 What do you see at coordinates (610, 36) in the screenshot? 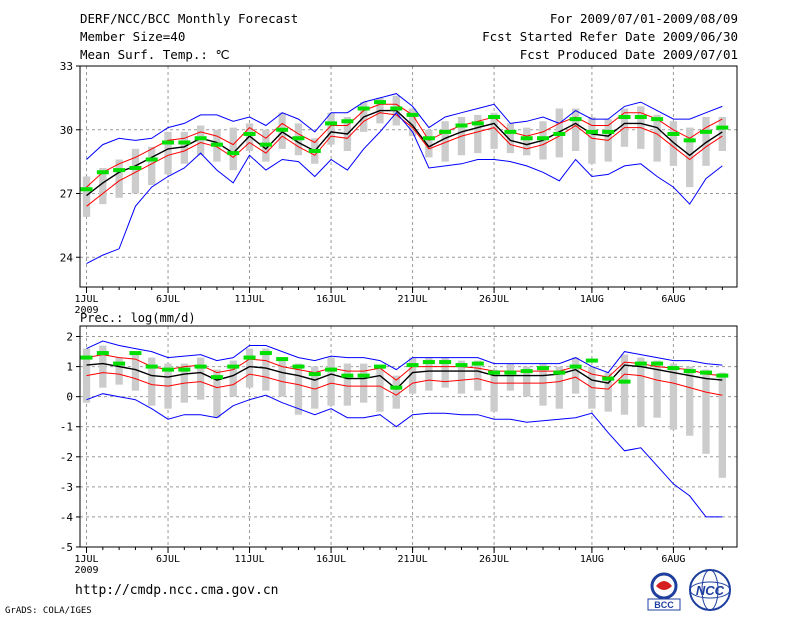
I see `started-refer-date: Fcst Started Refer Date 2009/06/30` at bounding box center [610, 36].